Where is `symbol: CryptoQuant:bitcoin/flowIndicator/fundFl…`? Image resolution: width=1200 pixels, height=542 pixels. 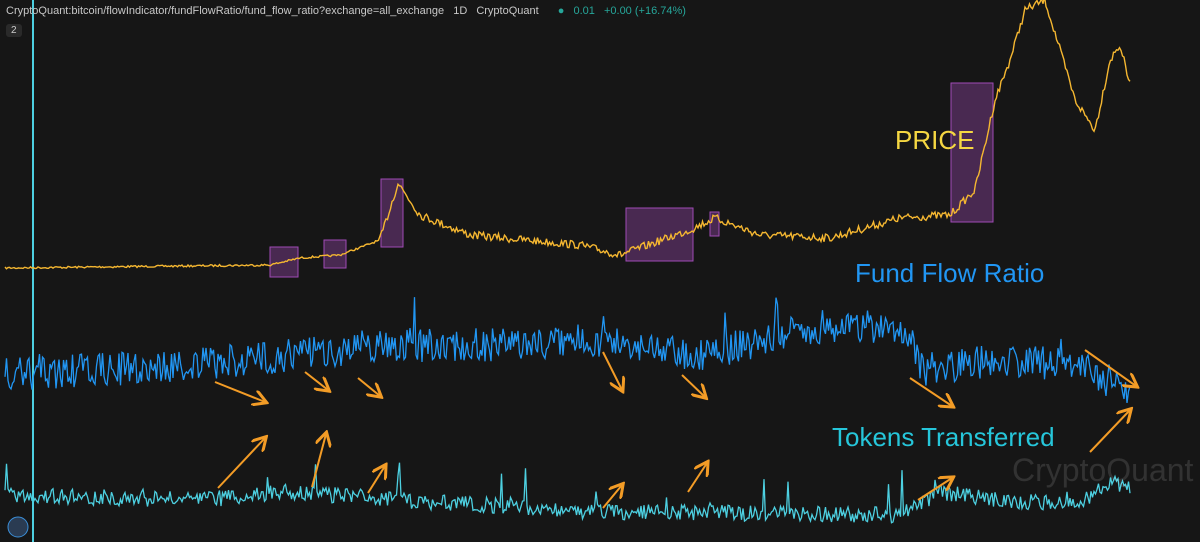
symbol: CryptoQuant:bitcoin/flowIndicator/fundFl… is located at coordinates (225, 11).